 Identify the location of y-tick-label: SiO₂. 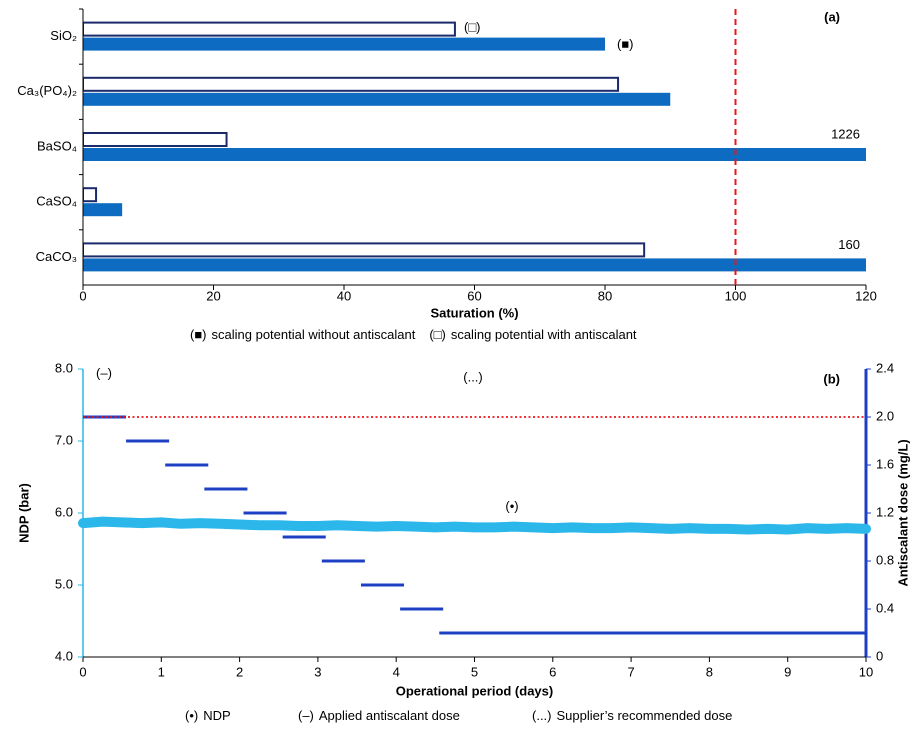
(63, 35).